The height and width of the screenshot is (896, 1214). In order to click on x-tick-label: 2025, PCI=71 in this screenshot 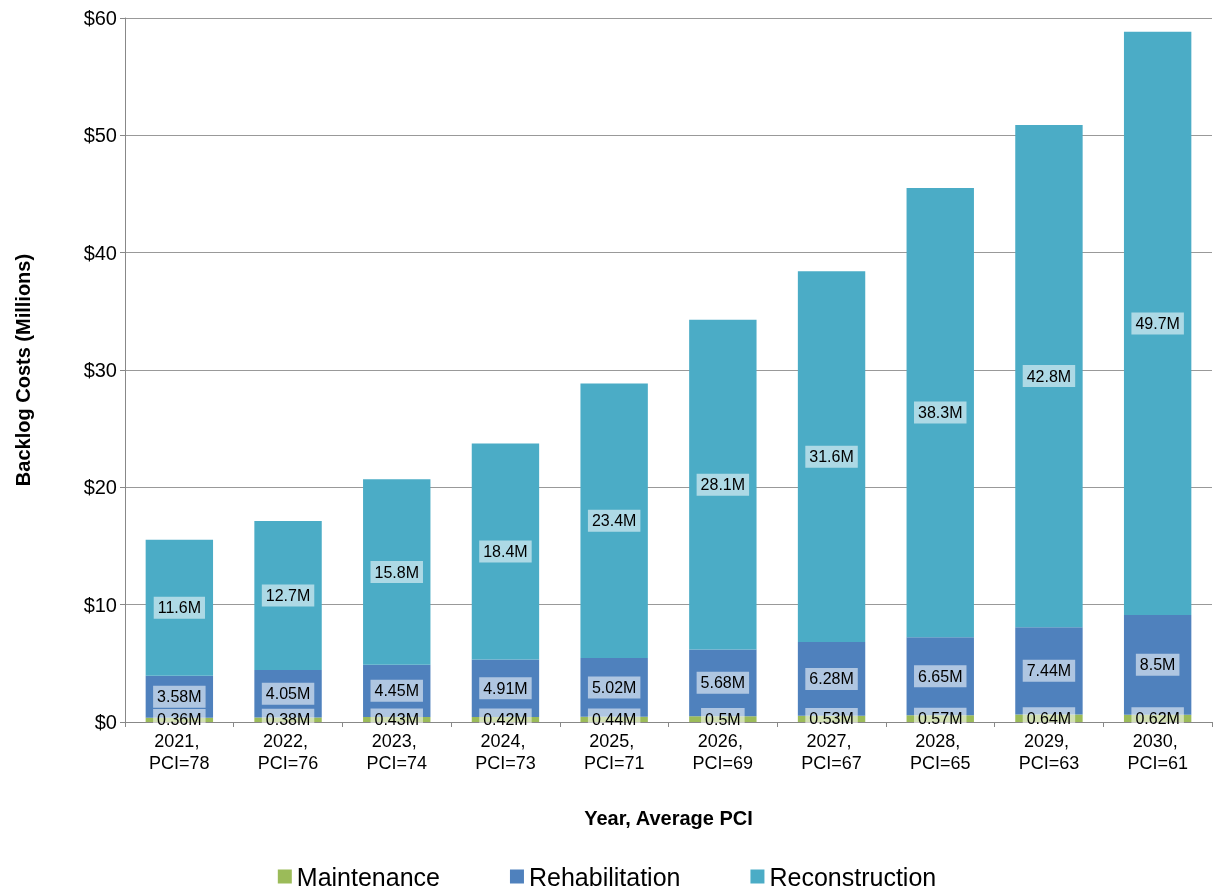, I will do `click(614, 752)`.